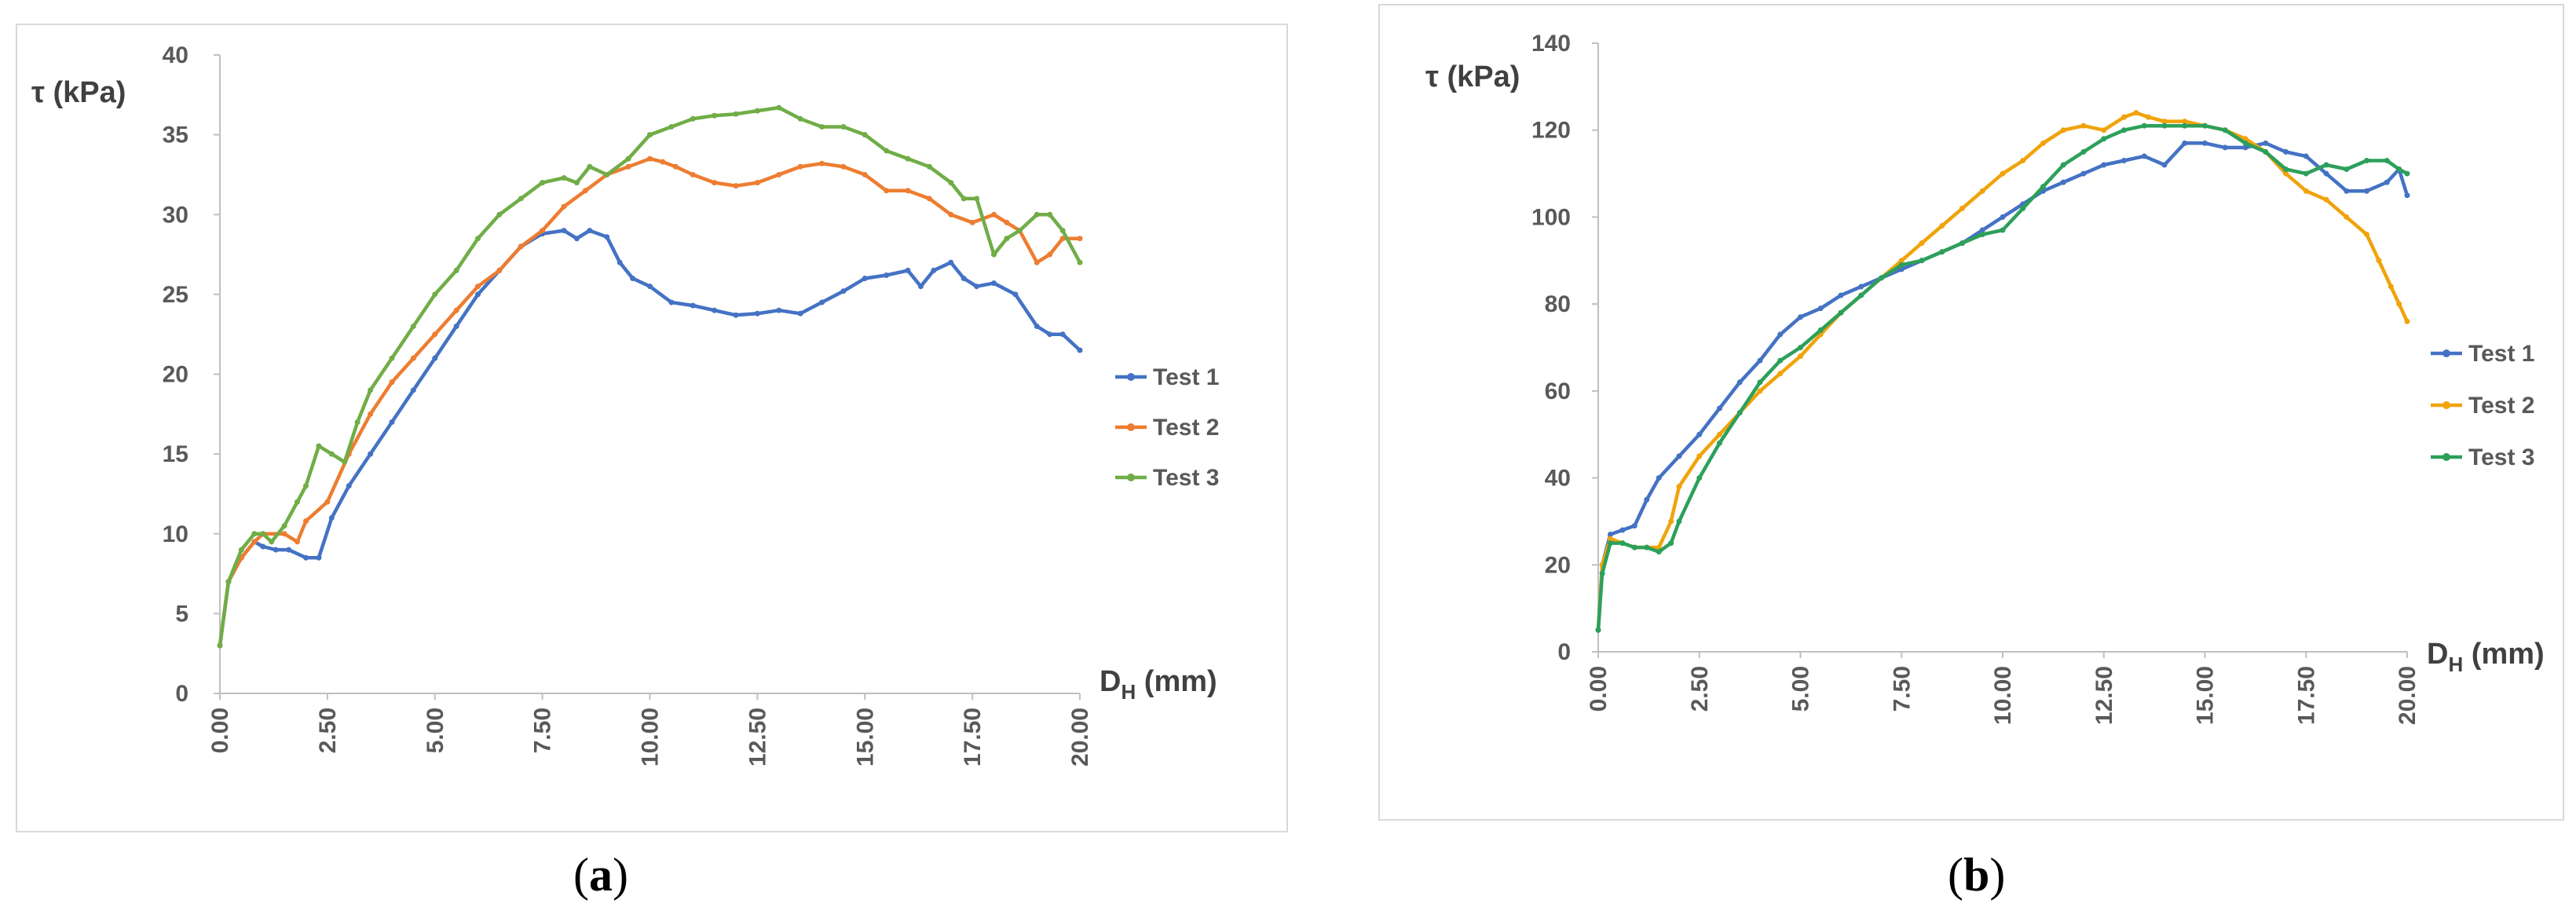 The height and width of the screenshot is (918, 2576). Describe the element at coordinates (220, 731) in the screenshot. I see `x-tick-label: 0.00` at that location.